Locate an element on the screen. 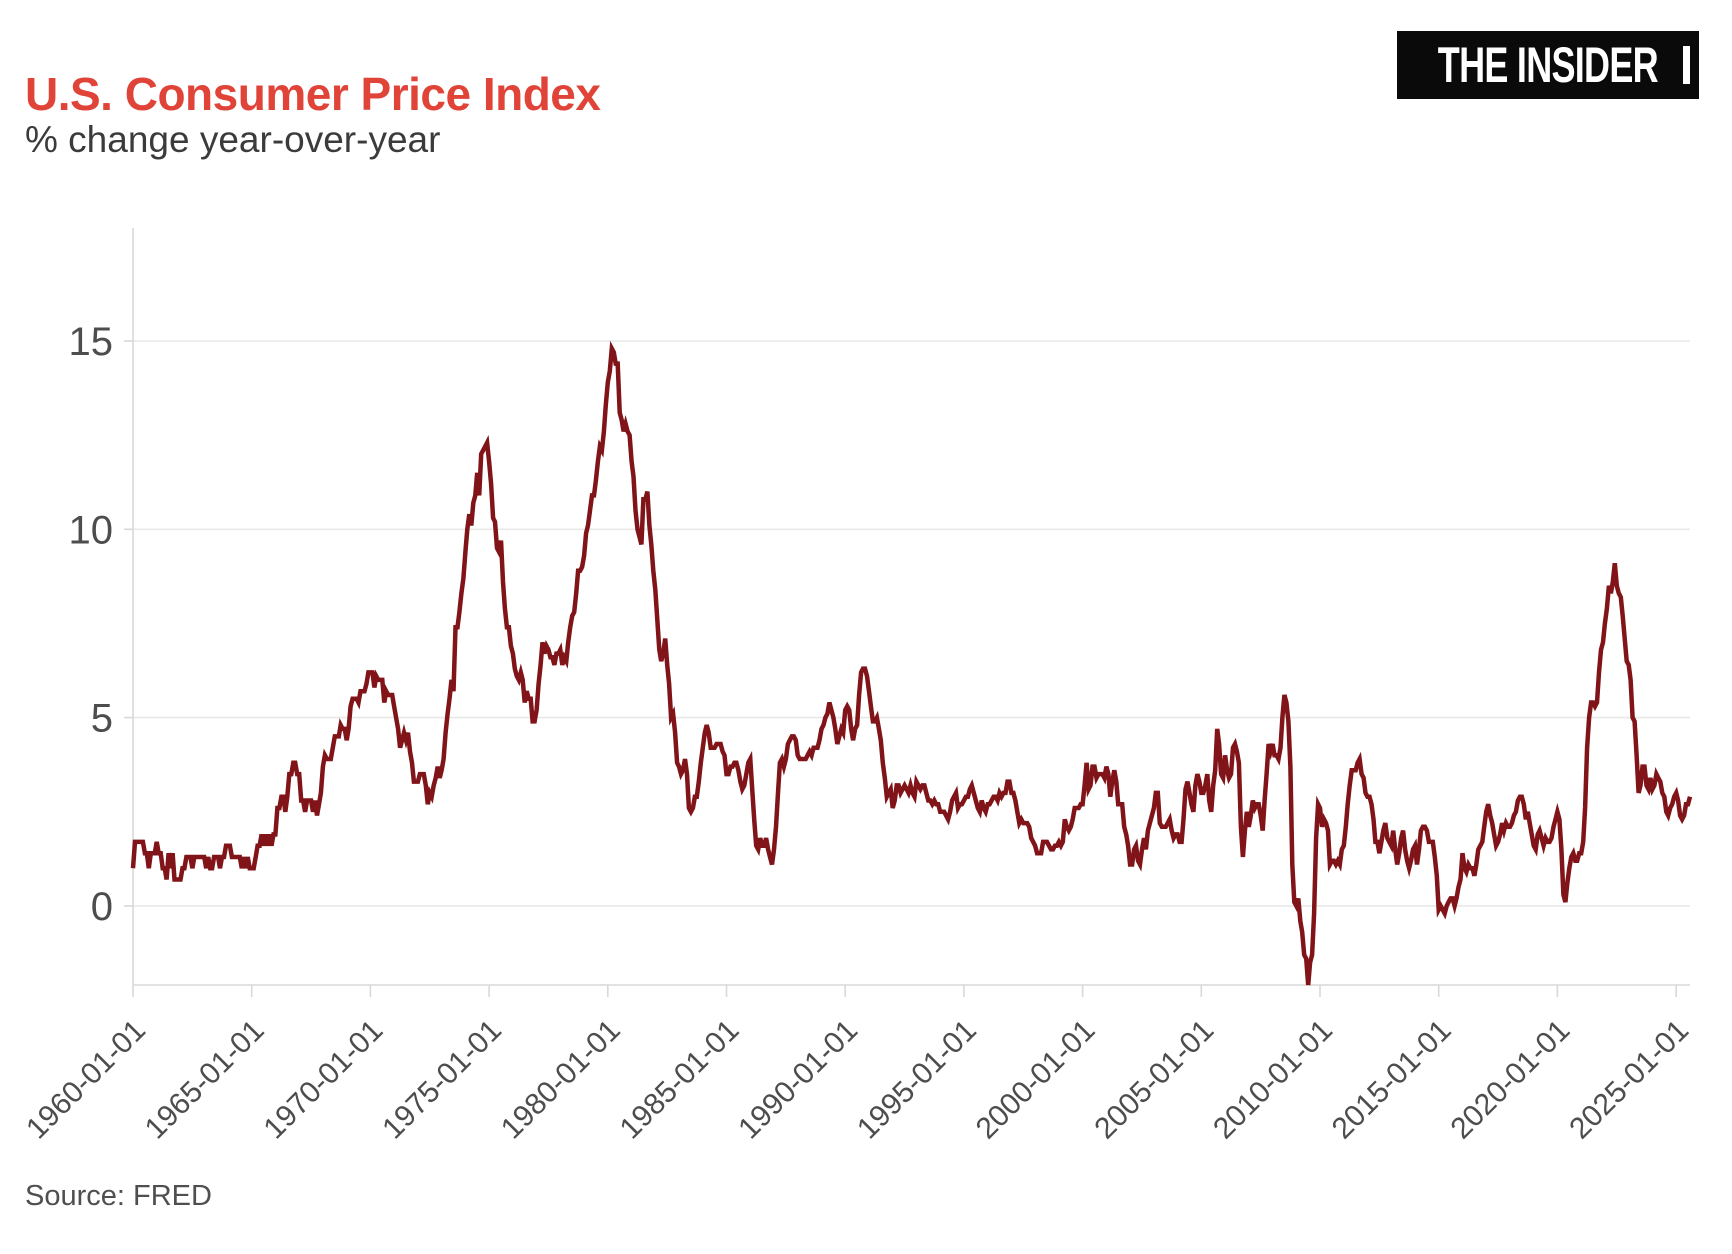 This screenshot has width=1732, height=1254. logo-cursor-bar is located at coordinates (1686, 65).